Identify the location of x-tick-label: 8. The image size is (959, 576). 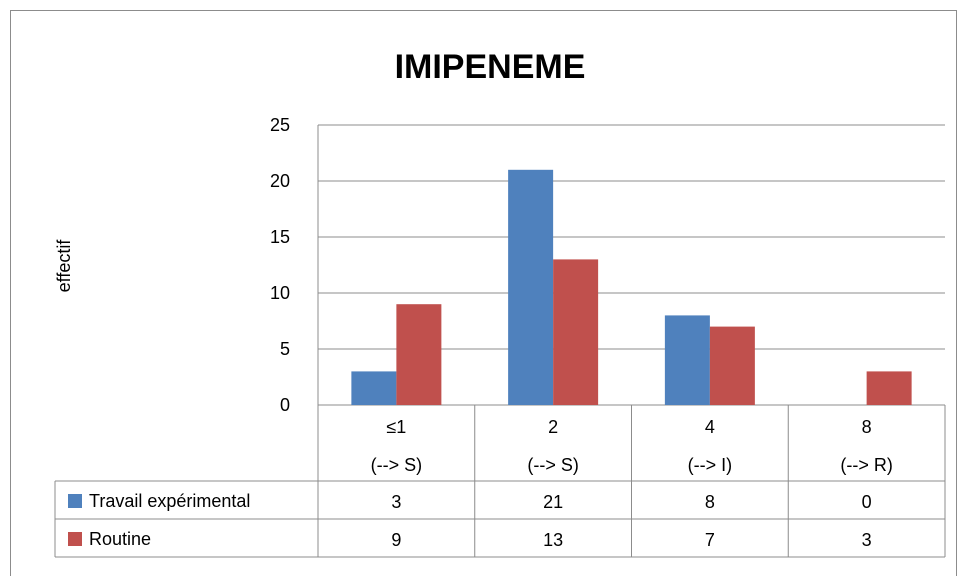
(867, 427).